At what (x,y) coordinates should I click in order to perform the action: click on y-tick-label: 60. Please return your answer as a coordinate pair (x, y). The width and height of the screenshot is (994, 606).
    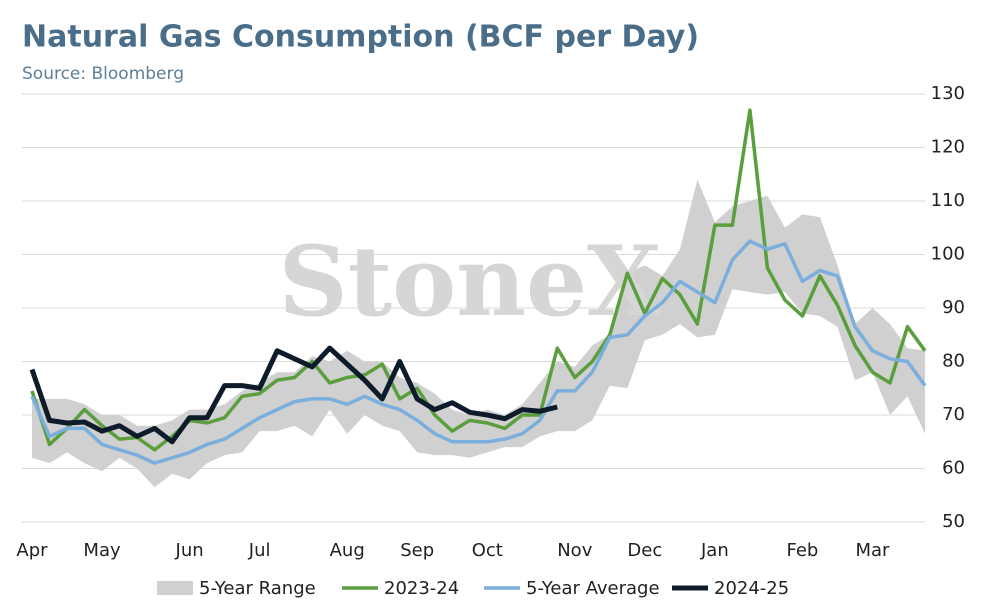
    Looking at the image, I should click on (953, 468).